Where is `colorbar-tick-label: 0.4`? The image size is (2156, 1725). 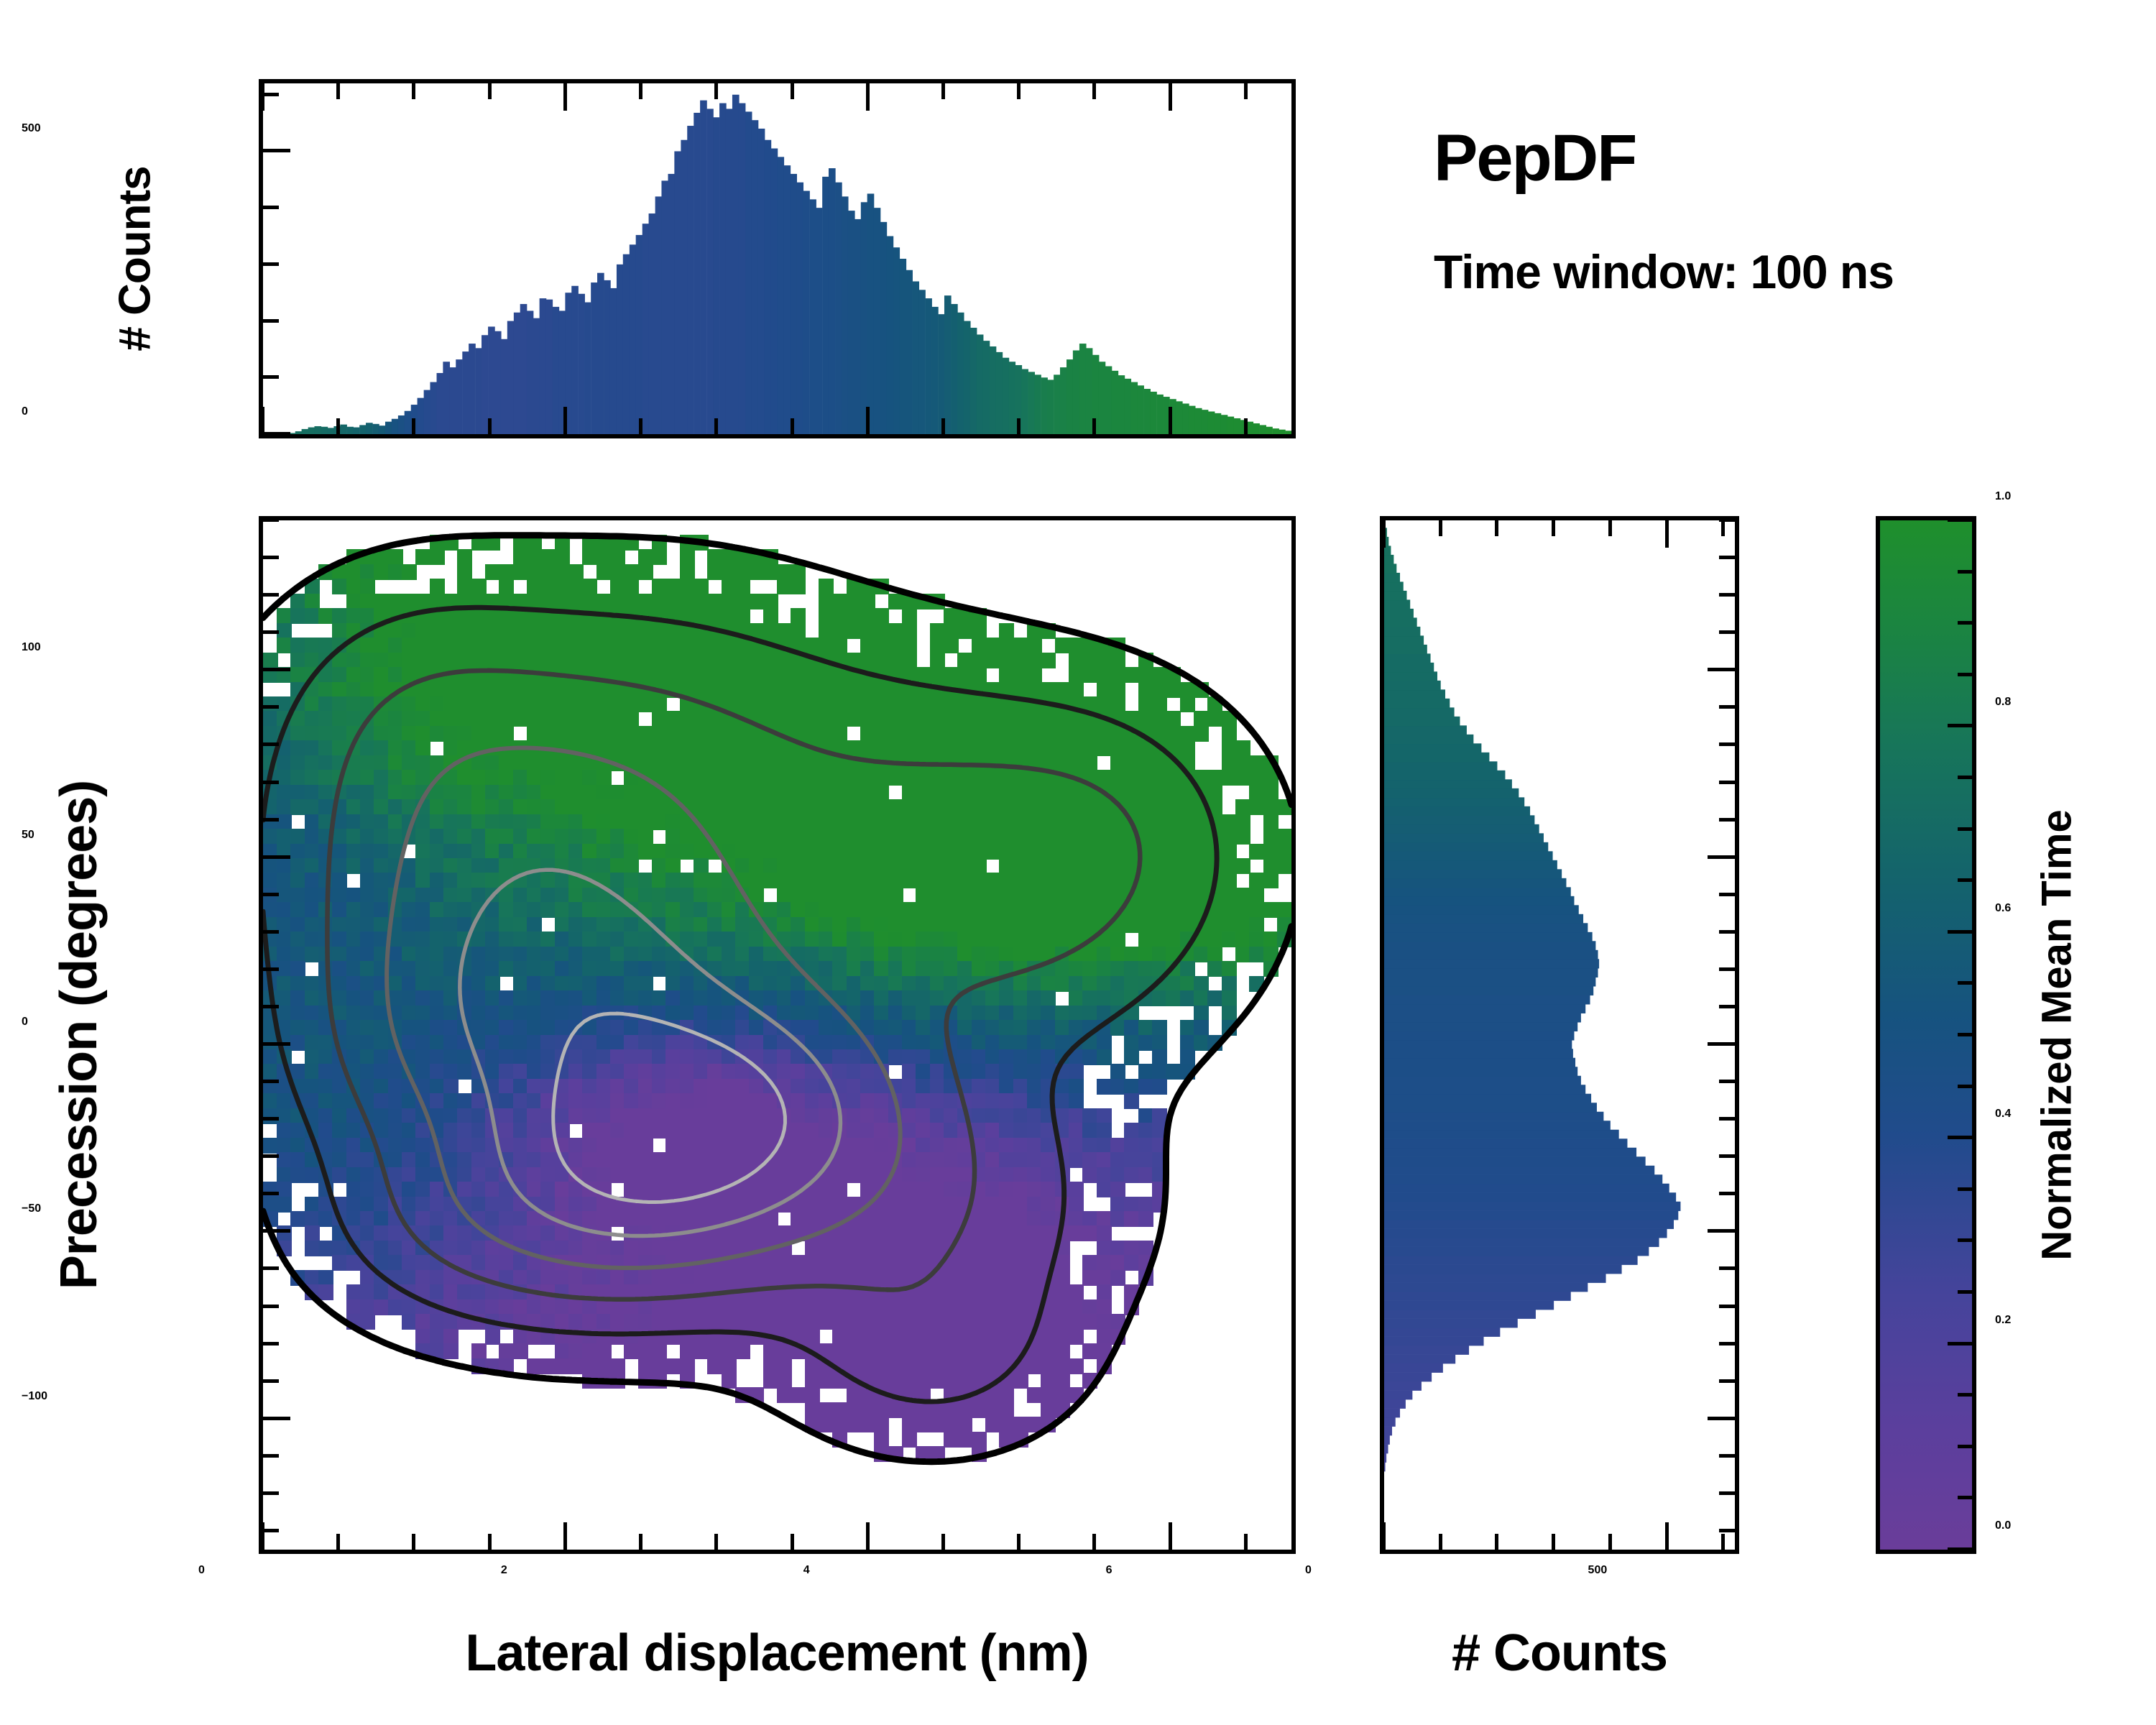
colorbar-tick-label: 0.4 is located at coordinates (2004, 1114).